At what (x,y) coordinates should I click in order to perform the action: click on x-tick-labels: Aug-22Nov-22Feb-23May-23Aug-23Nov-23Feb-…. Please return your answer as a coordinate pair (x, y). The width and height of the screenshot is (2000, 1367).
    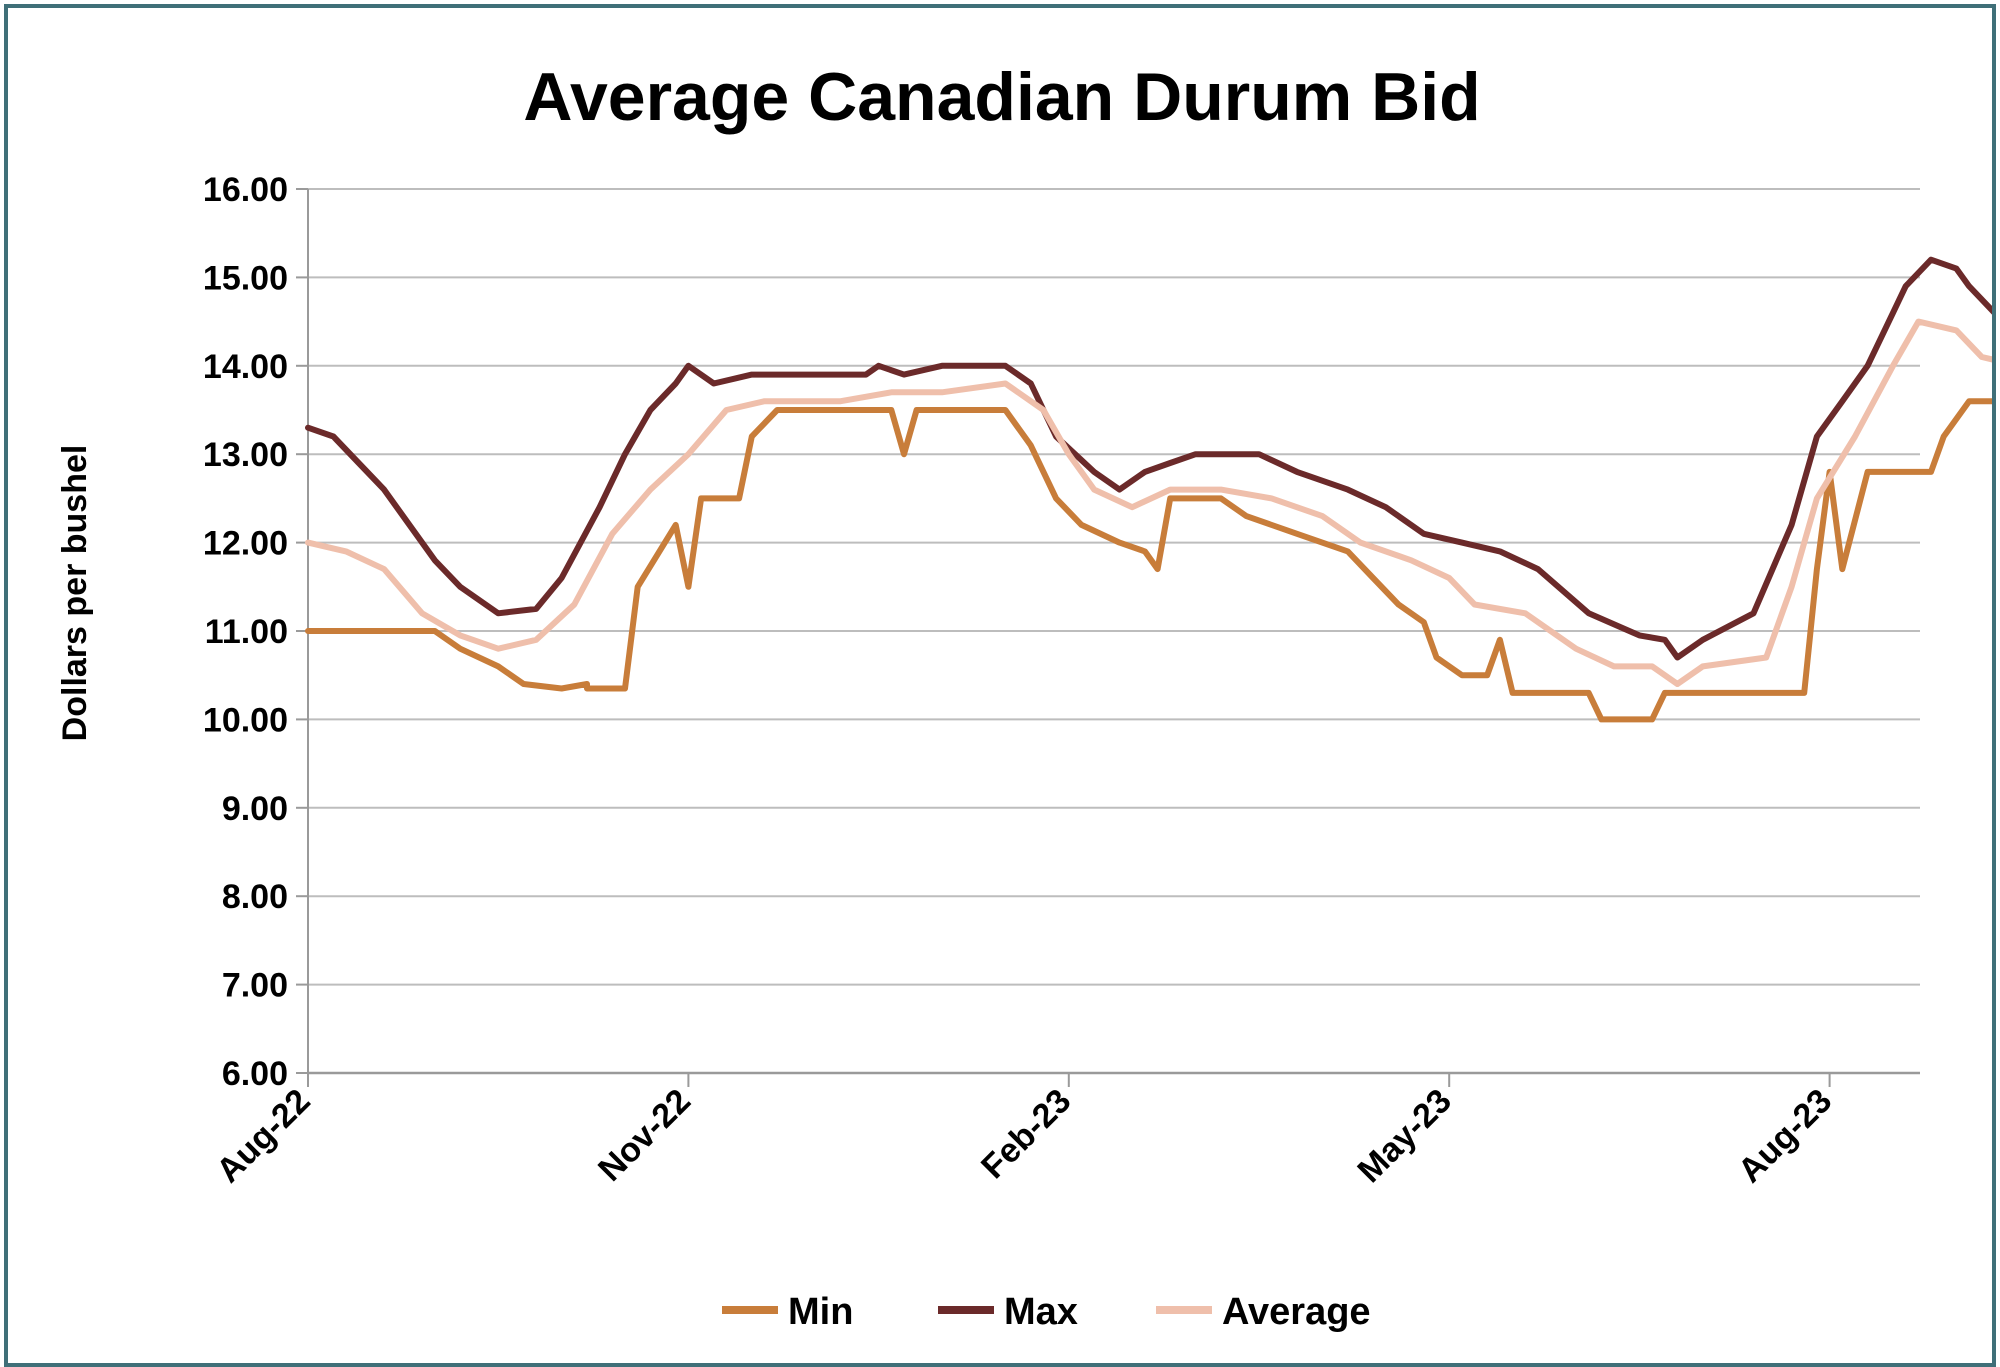
    Looking at the image, I should click on (1024, 1136).